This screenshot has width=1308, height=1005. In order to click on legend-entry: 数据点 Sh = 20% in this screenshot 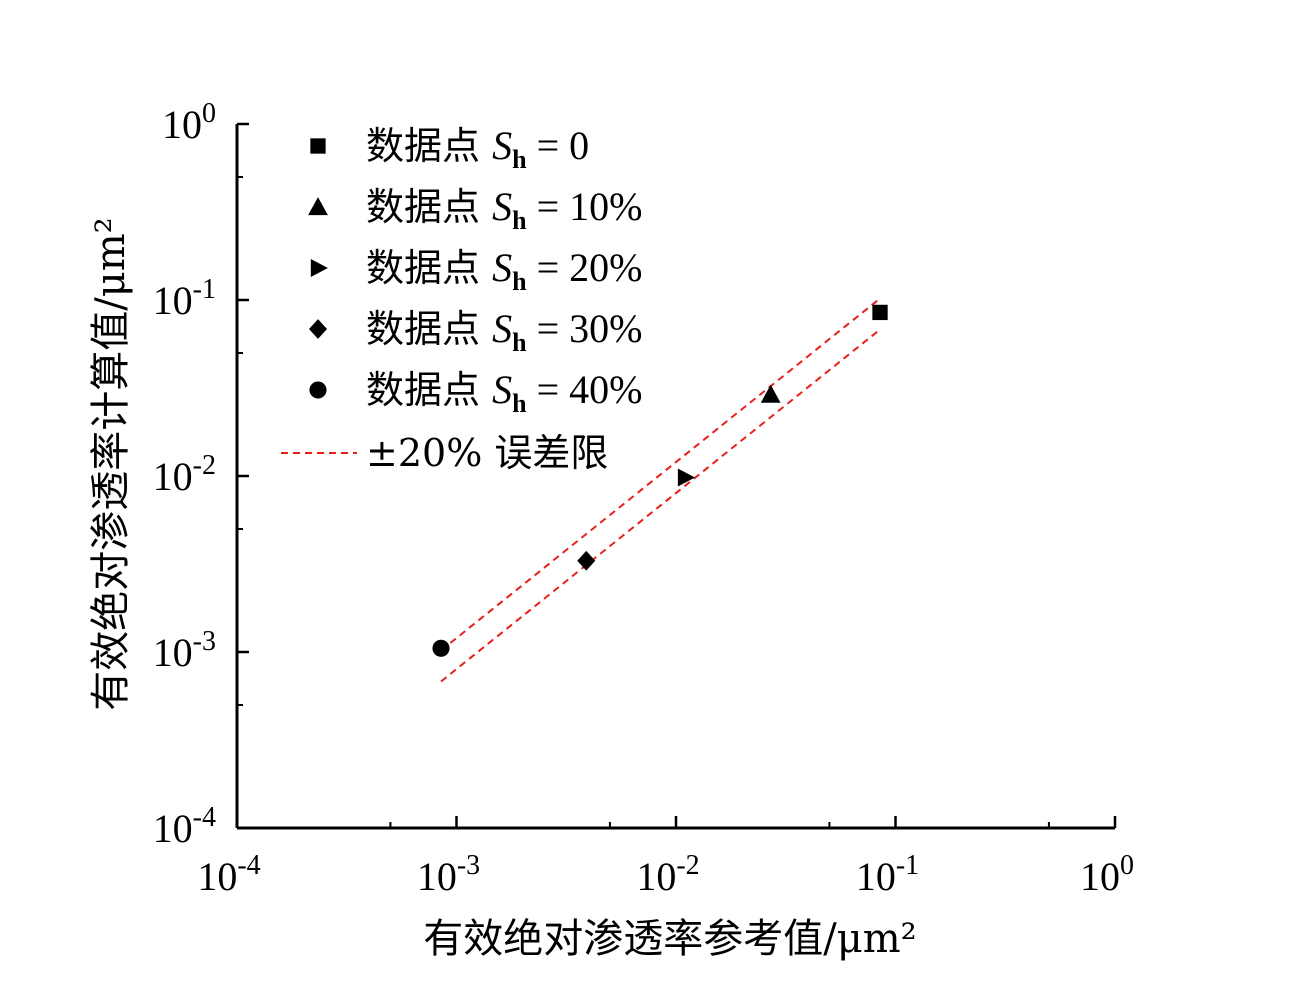, I will do `click(504, 270)`.